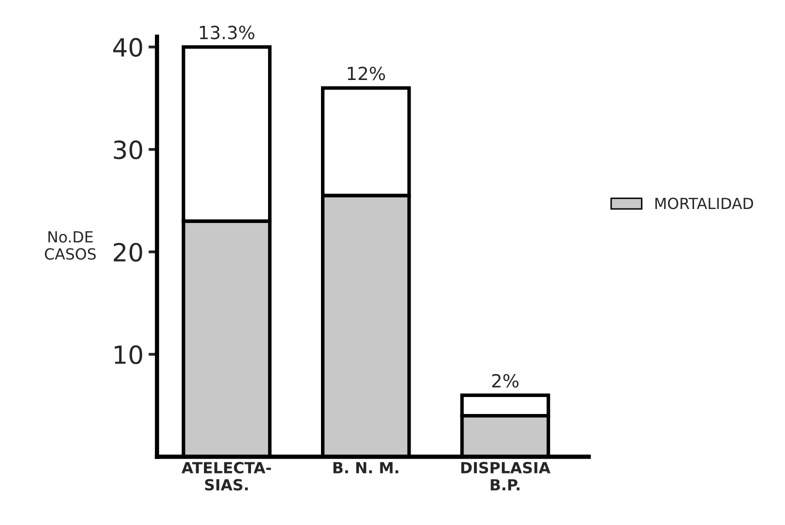 This screenshot has height=525, width=785. Describe the element at coordinates (227, 33) in the screenshot. I see `annotation: 13.3%` at that location.